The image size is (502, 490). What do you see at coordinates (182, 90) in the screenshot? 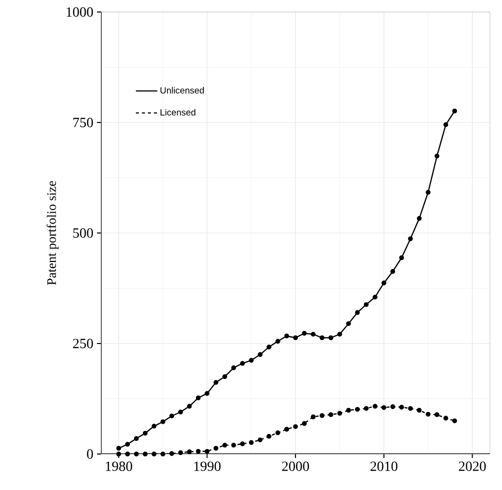
I see `legend-label: Unlicensed` at bounding box center [182, 90].